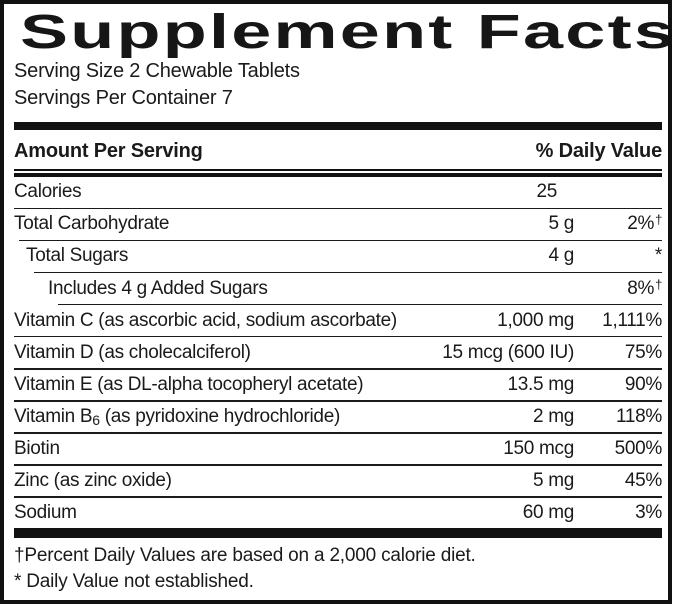 This screenshot has height=607, width=679. I want to click on row-calories: Calories 25, so click(338, 192).